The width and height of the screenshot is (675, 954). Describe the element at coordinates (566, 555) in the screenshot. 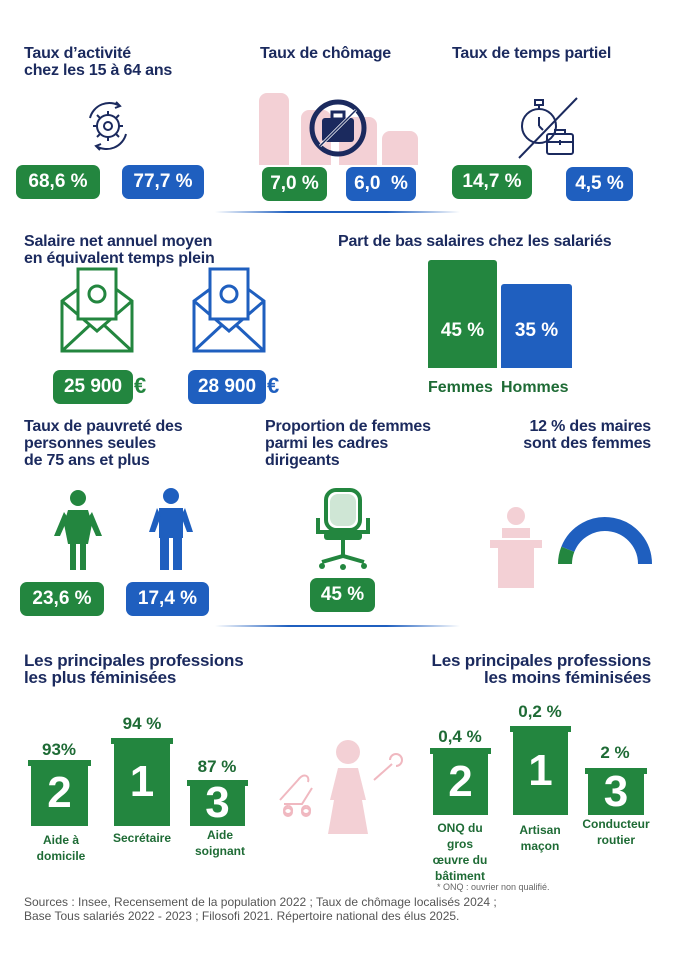

I see `donut-women-arc` at that location.